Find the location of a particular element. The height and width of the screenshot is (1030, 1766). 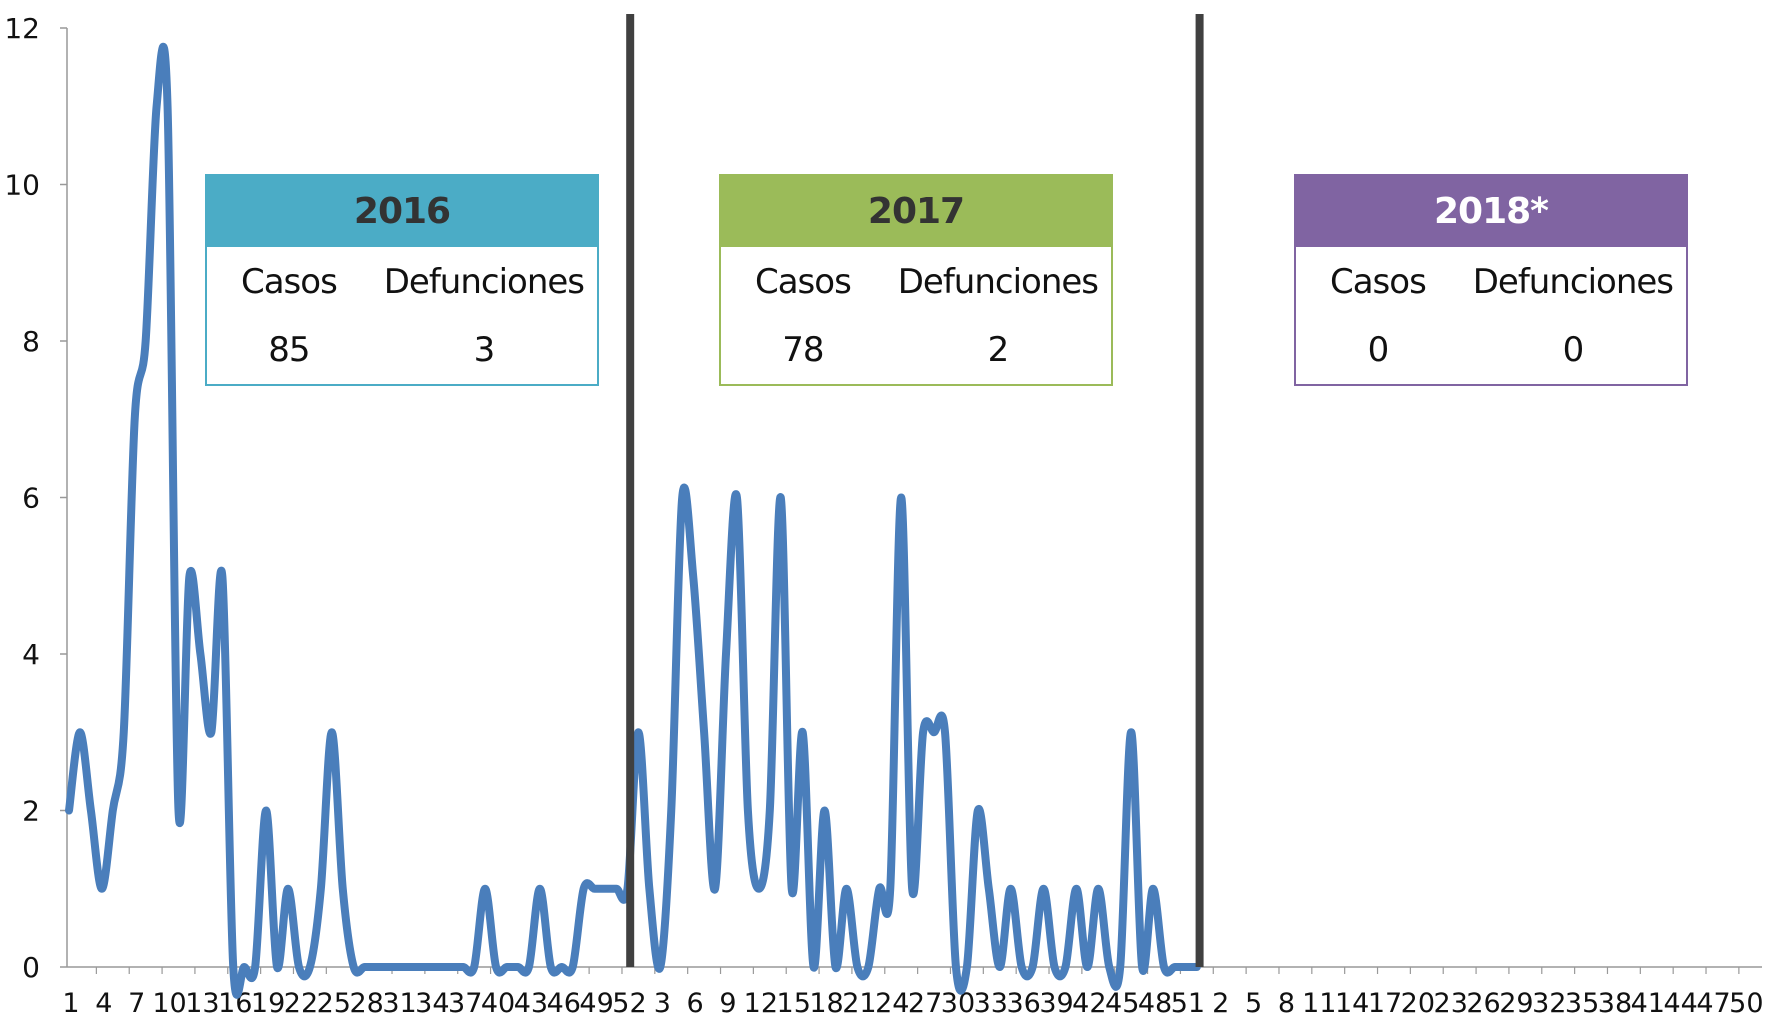

x-tick-label: 32 is located at coordinates (1549, 1003).